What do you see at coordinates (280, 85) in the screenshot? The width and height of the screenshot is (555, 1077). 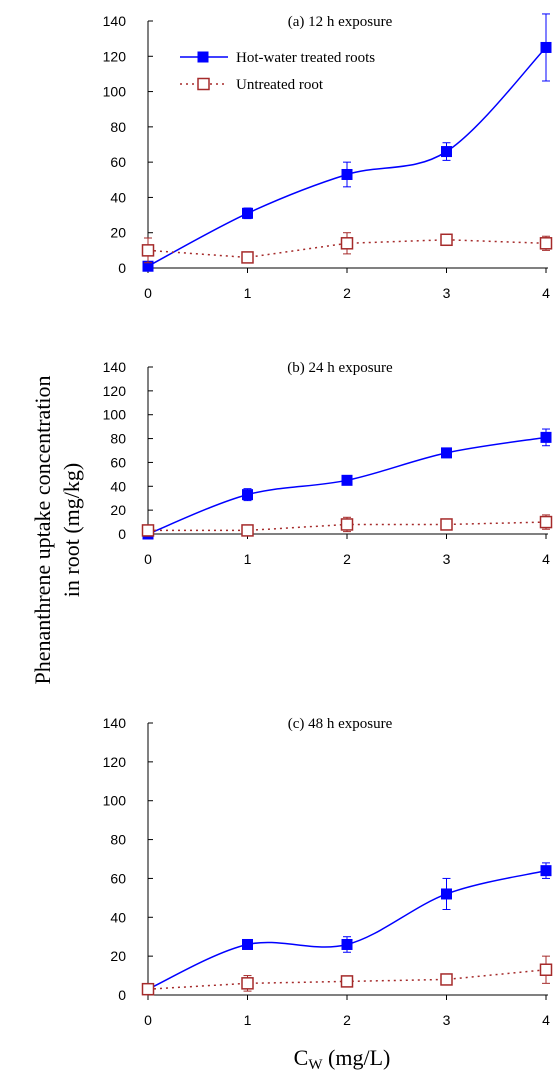 I see `legend-label-untreated: Untreated root` at bounding box center [280, 85].